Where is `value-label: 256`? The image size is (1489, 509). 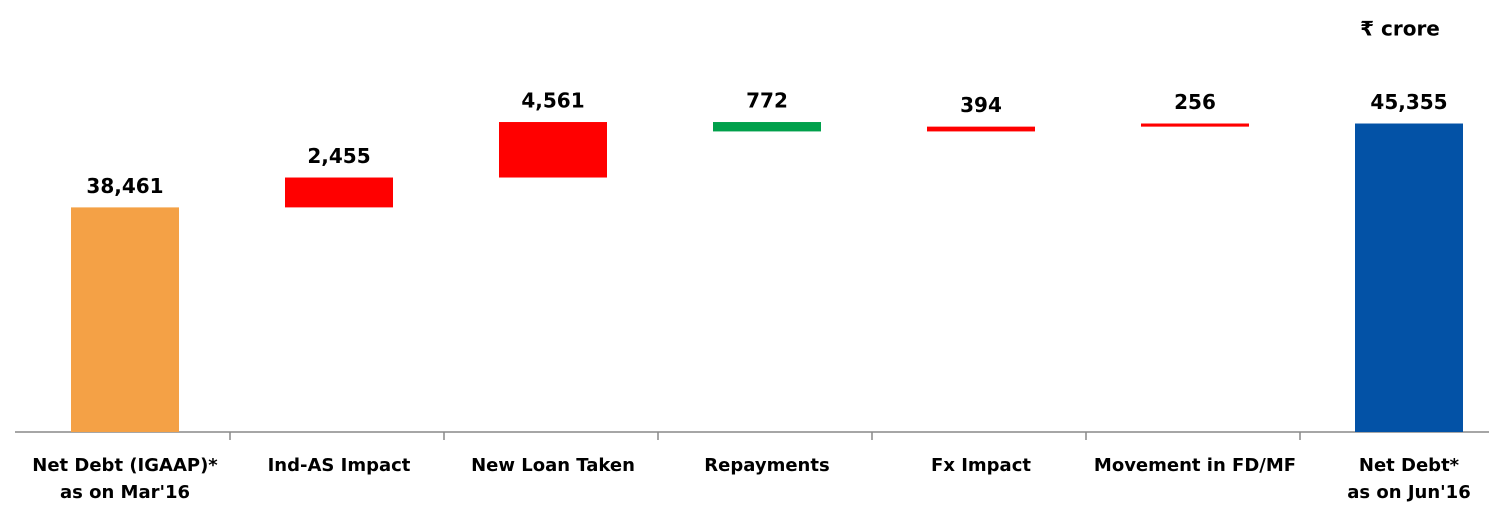 value-label: 256 is located at coordinates (1195, 102).